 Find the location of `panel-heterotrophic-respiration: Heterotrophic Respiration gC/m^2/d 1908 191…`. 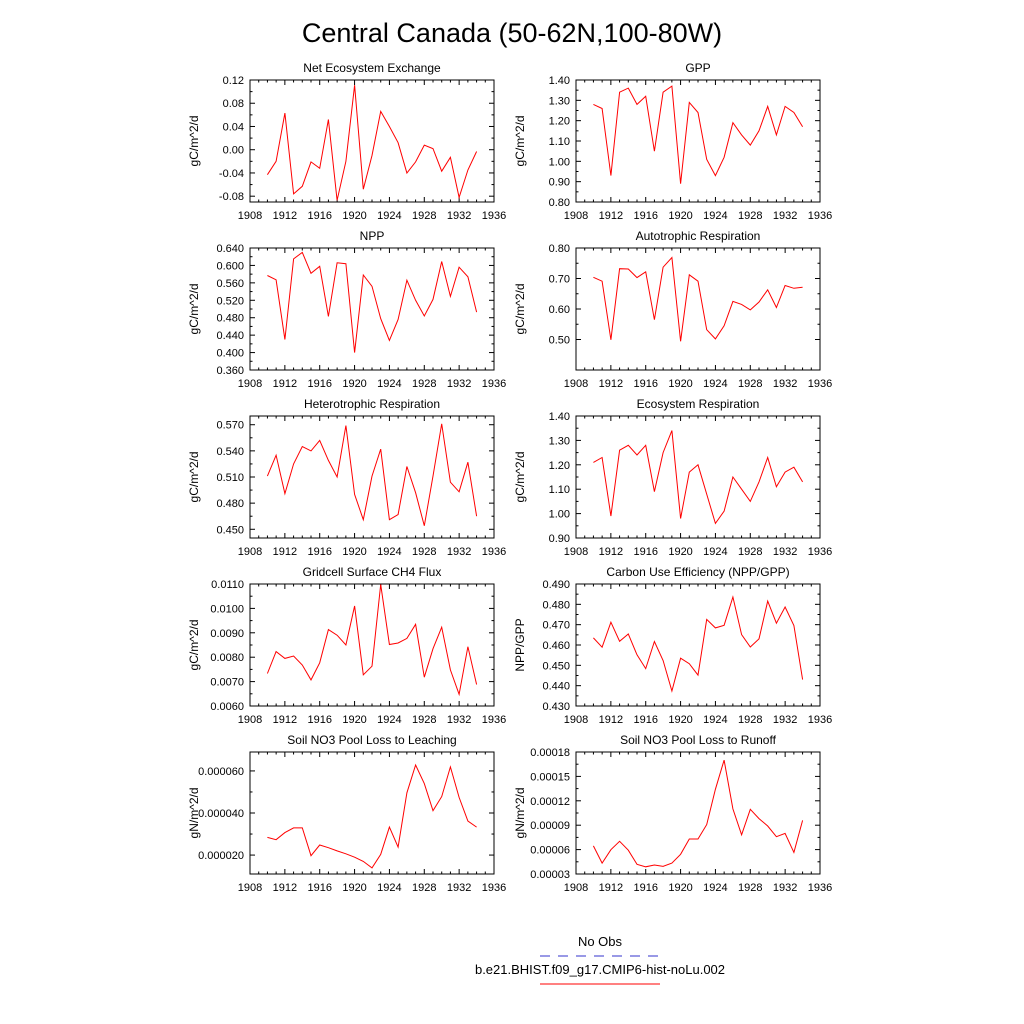

panel-heterotrophic-respiration: Heterotrophic Respiration gC/m^2/d 1908 191… is located at coordinates (346, 477).